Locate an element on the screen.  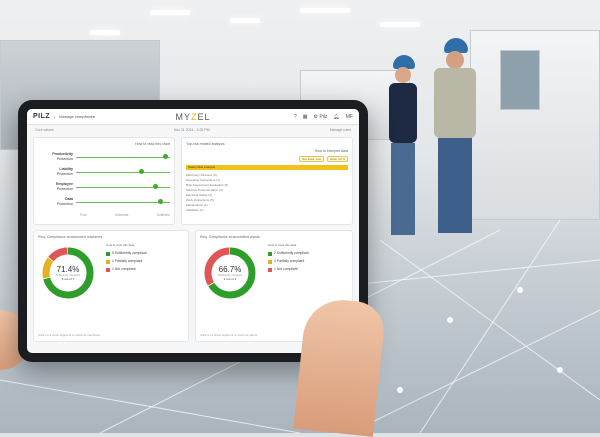
donut-count: 2 out of 3 is located at coordinates (230, 279).